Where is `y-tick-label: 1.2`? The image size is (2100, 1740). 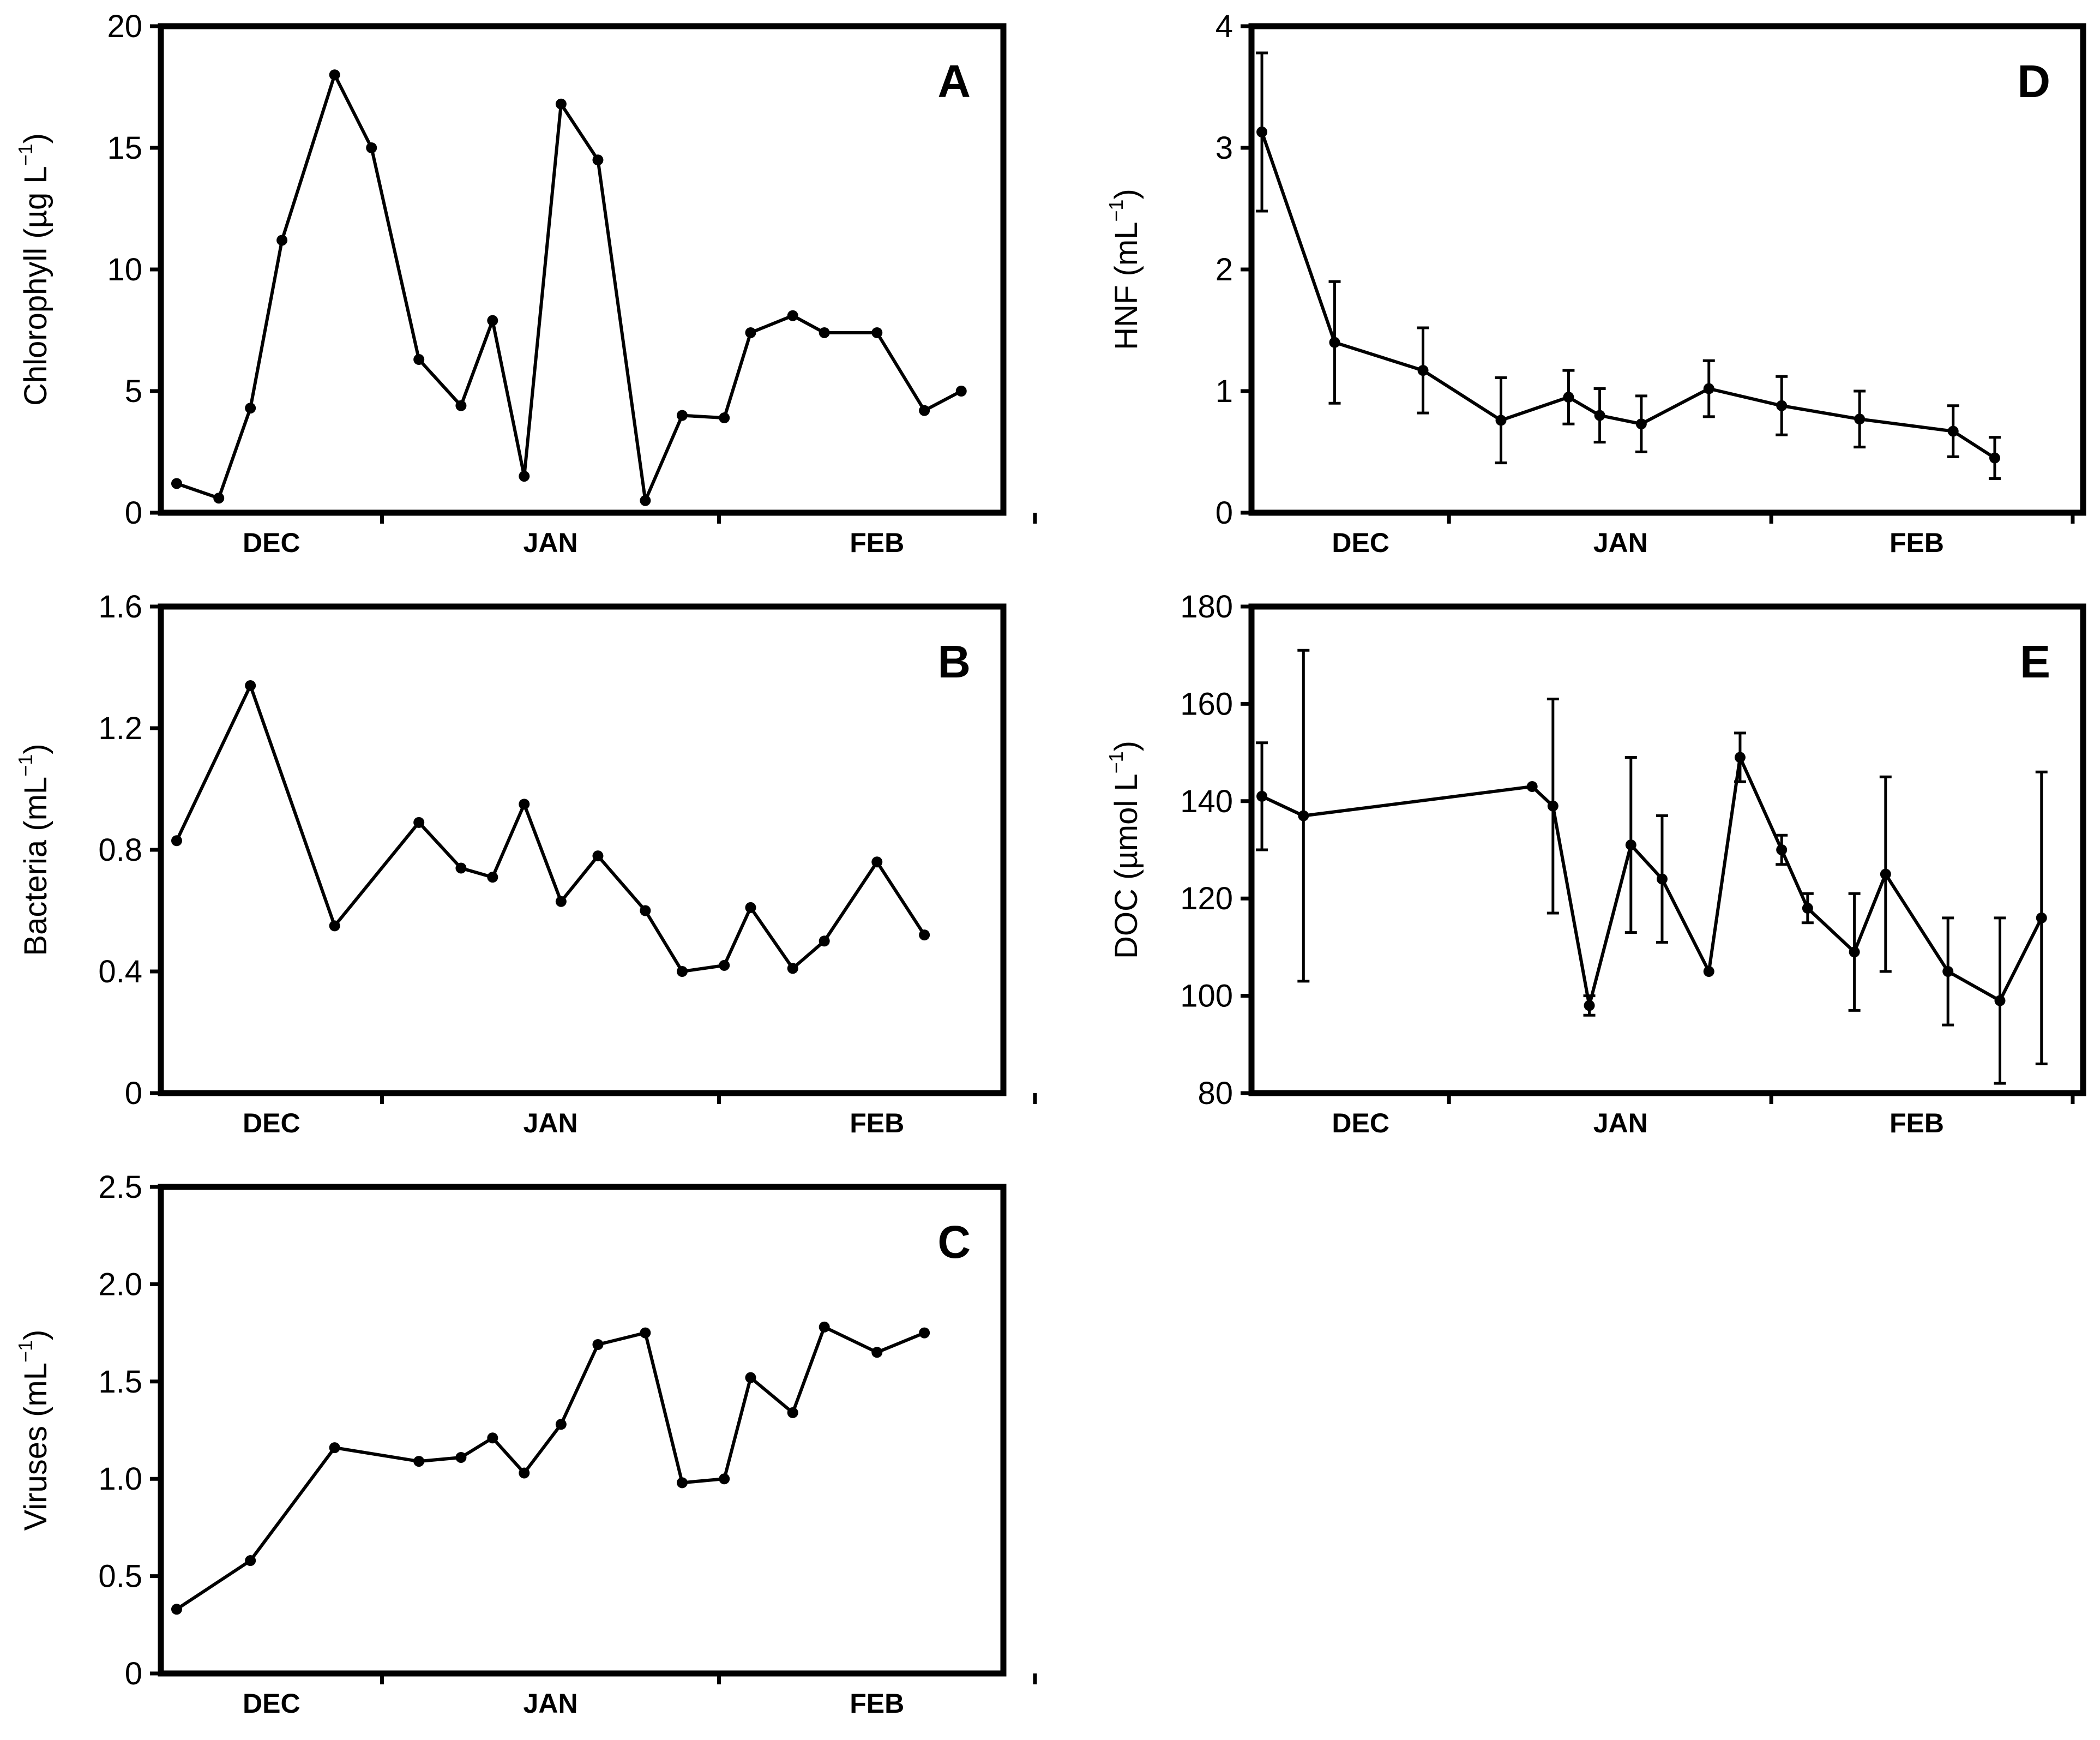
y-tick-label: 1.2 is located at coordinates (120, 728).